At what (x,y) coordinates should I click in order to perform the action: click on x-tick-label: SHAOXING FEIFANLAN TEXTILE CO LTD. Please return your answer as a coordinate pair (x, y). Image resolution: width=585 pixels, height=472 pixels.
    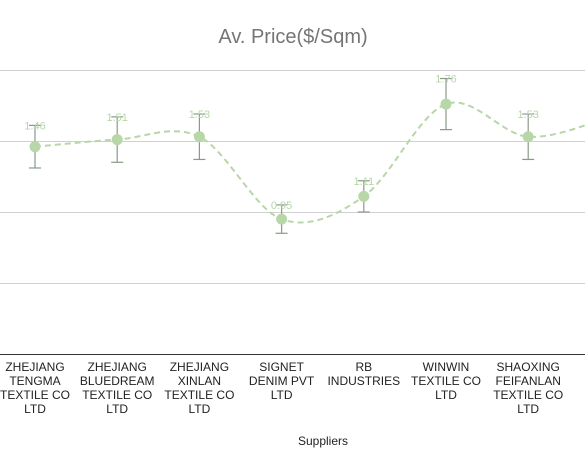
    Looking at the image, I should click on (528, 388).